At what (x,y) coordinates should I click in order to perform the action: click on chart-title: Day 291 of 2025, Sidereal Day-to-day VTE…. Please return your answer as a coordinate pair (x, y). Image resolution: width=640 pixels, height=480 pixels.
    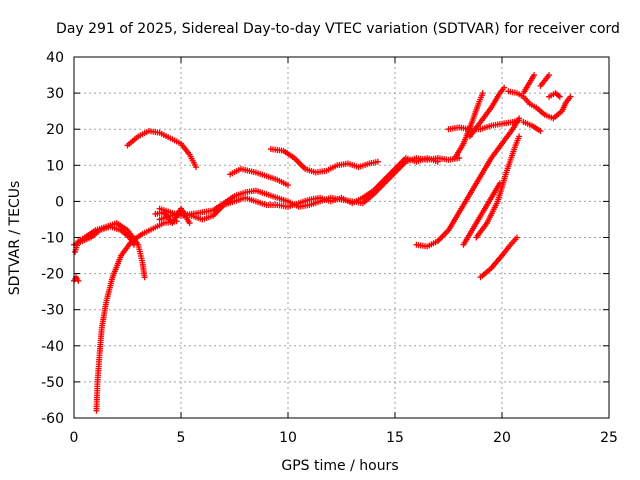
    Looking at the image, I should click on (338, 29).